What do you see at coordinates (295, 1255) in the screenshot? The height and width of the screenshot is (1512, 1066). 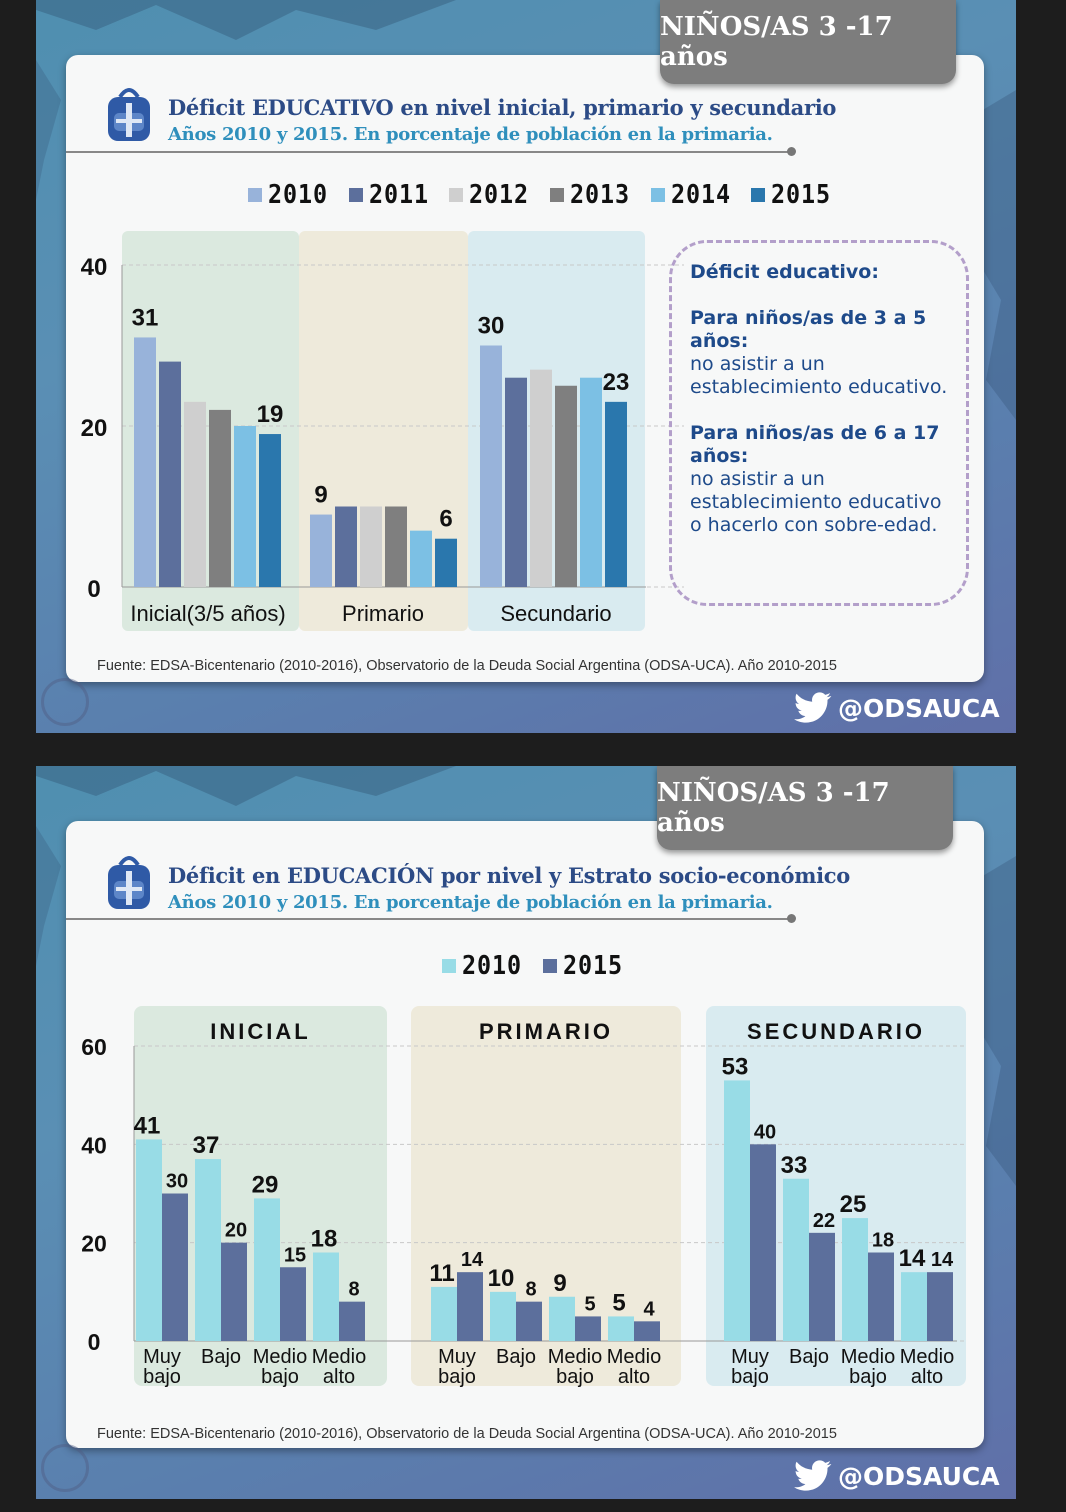 I see `data-label: 15` at bounding box center [295, 1255].